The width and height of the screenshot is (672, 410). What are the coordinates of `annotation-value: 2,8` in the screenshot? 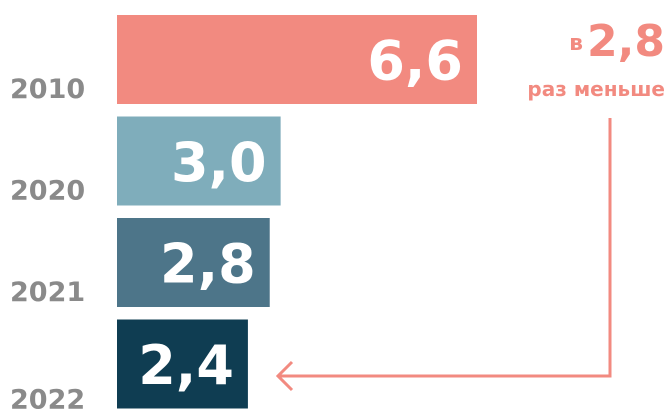 It's located at (626, 41).